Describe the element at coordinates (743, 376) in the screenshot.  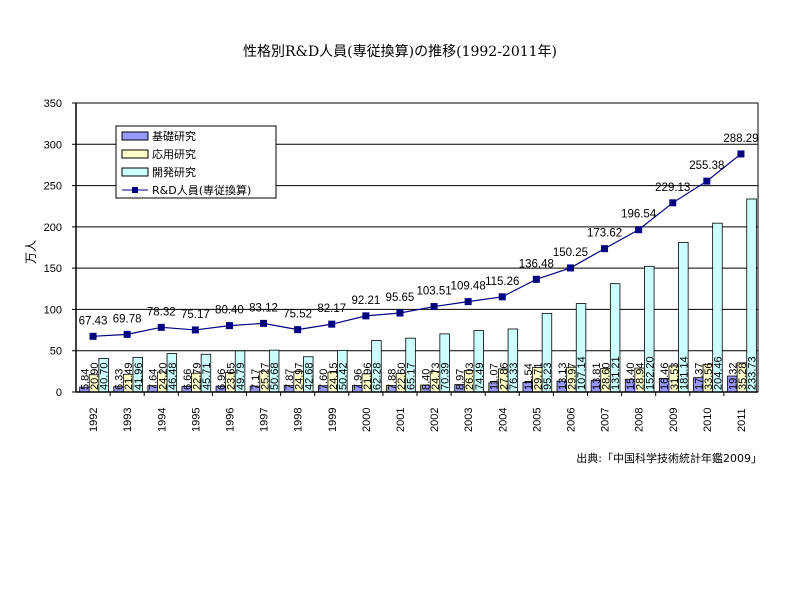
I see `bar-label-applied-research: 35.28` at that location.